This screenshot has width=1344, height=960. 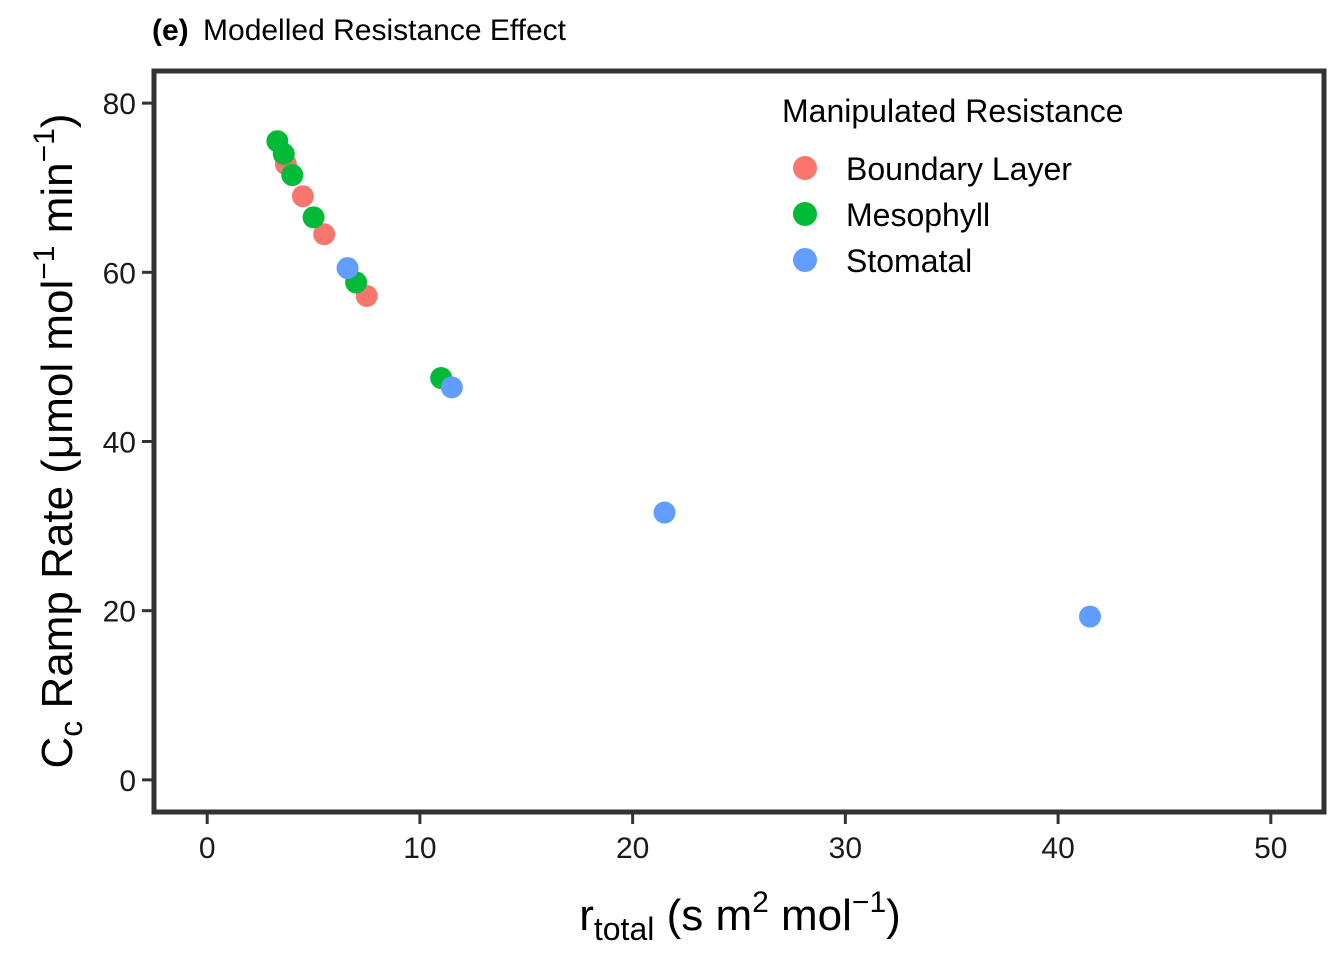 I want to click on y-label-sup1: −1, so click(x=44, y=262).